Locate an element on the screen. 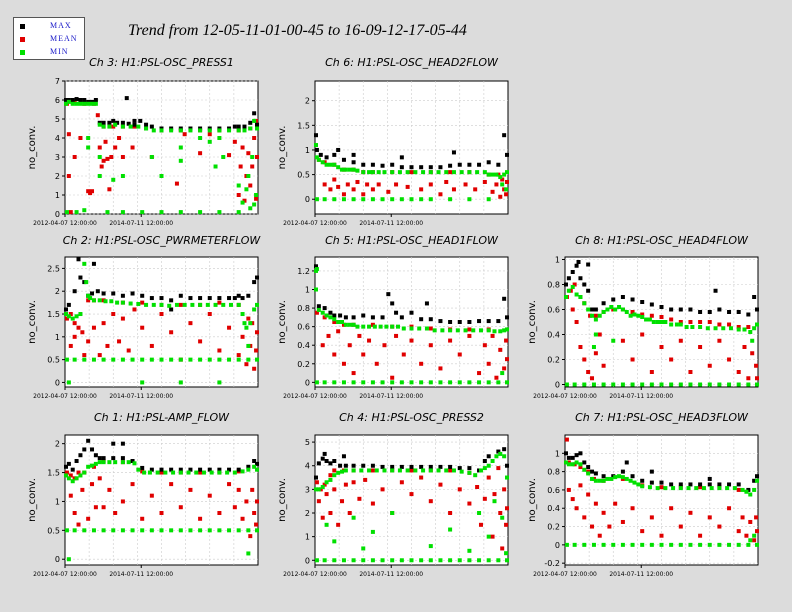 The image size is (792, 612). x-tick-label: 2014-07-11 12:00:00 is located at coordinates (391, 223).